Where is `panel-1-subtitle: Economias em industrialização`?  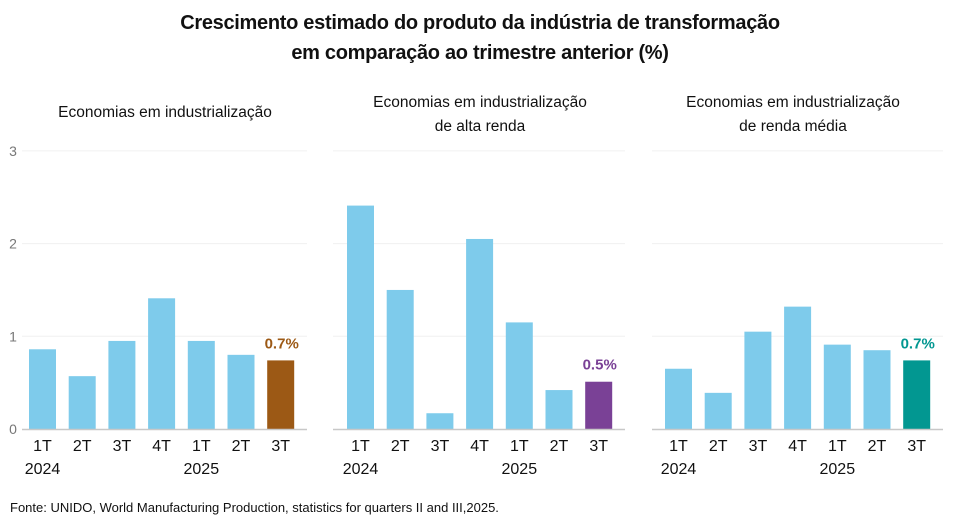
panel-1-subtitle: Economias em industrialização is located at coordinates (165, 113).